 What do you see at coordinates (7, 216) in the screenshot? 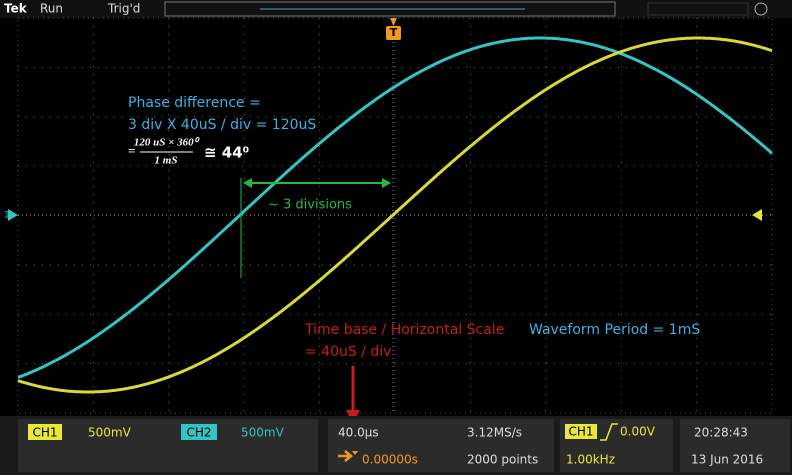
I see `ch1-marker-label: 1` at bounding box center [7, 216].